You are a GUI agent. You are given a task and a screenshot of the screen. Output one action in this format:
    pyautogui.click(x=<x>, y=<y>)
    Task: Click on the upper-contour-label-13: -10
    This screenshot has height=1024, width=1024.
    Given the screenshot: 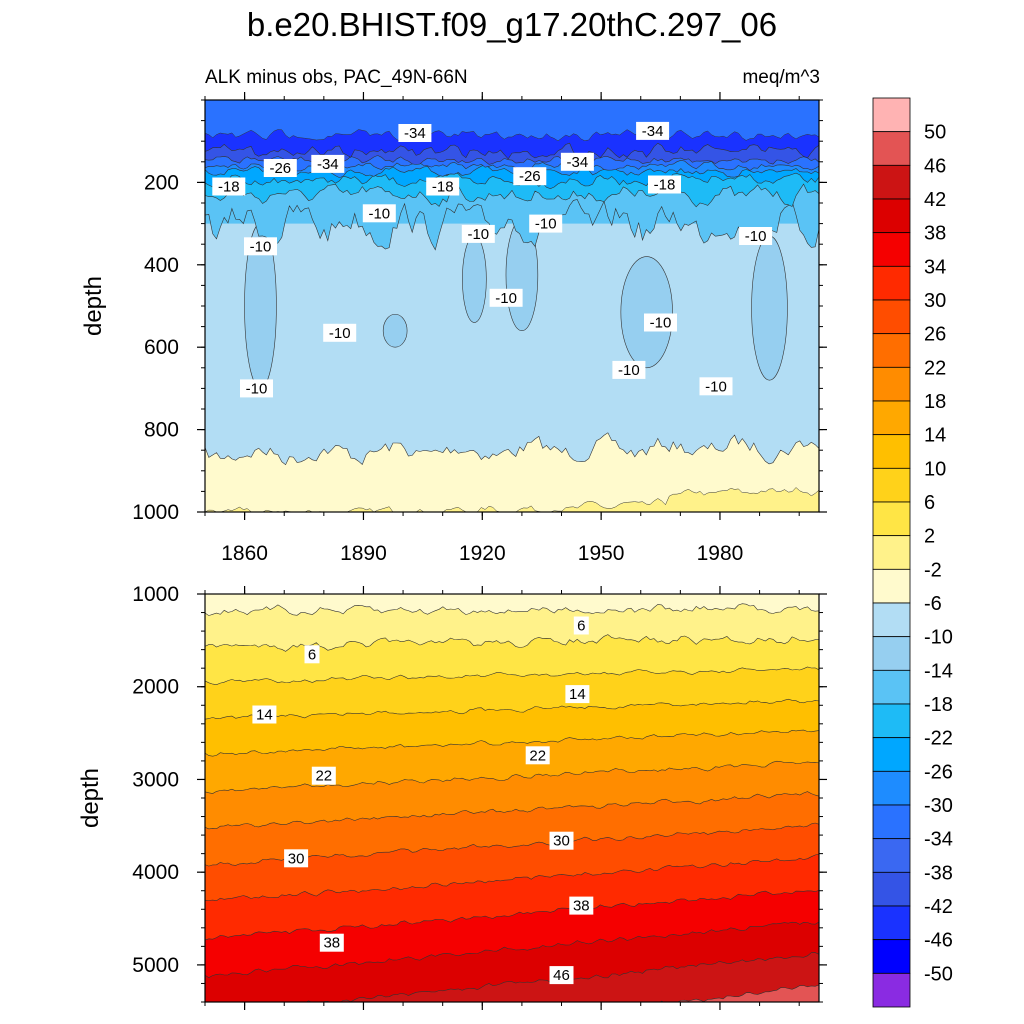 What is the action you would take?
    pyautogui.click(x=756, y=236)
    